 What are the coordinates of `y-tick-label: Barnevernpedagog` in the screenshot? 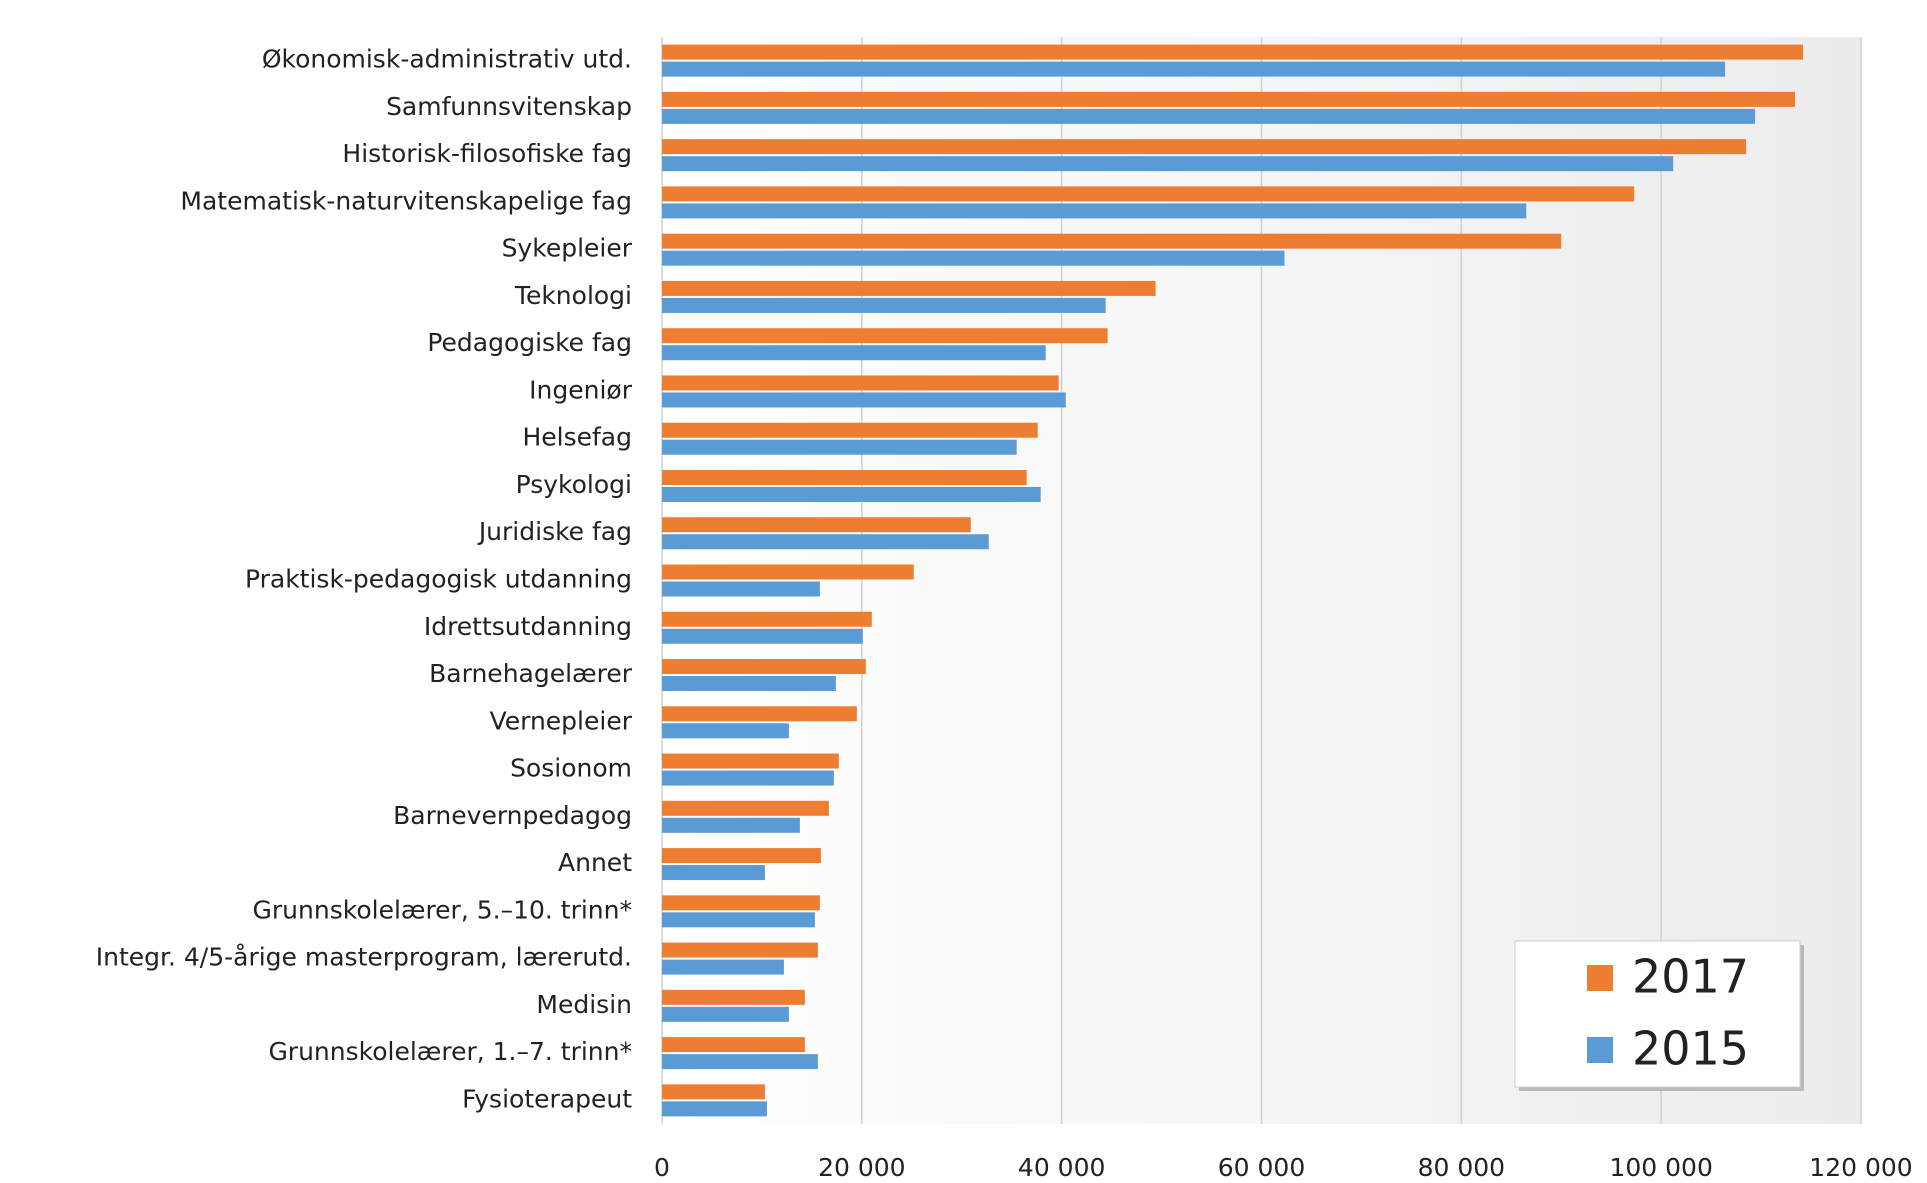 It's located at (512, 815).